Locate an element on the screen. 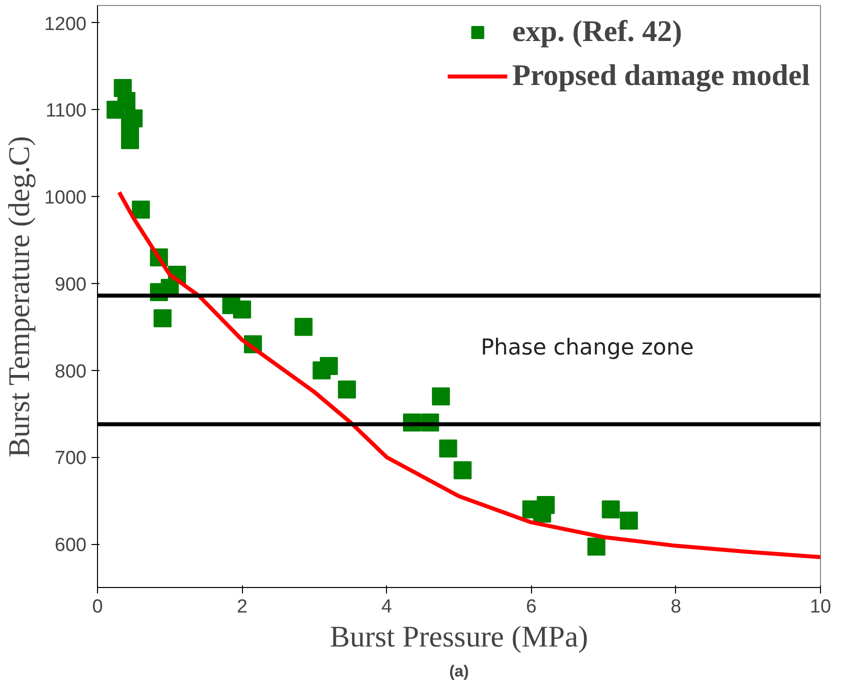 This screenshot has height=689, width=842. y-tick-label: 1100 is located at coordinates (66, 111).